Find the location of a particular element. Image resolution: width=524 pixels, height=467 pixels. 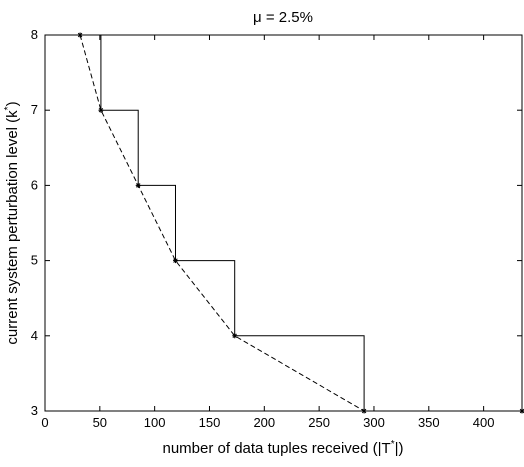

x-axis-label-end: |) is located at coordinates (399, 448).